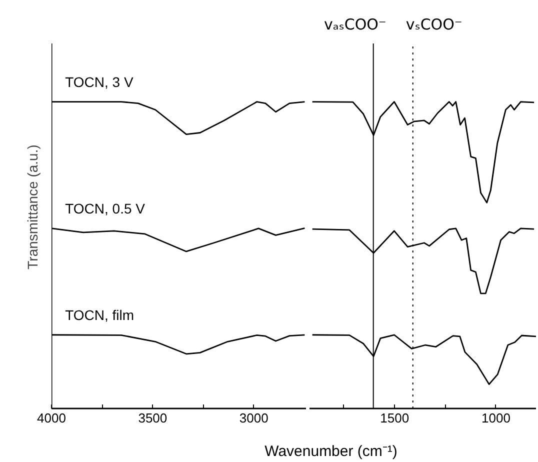  What do you see at coordinates (496, 418) in the screenshot?
I see `x-tick-label: 1000` at bounding box center [496, 418].